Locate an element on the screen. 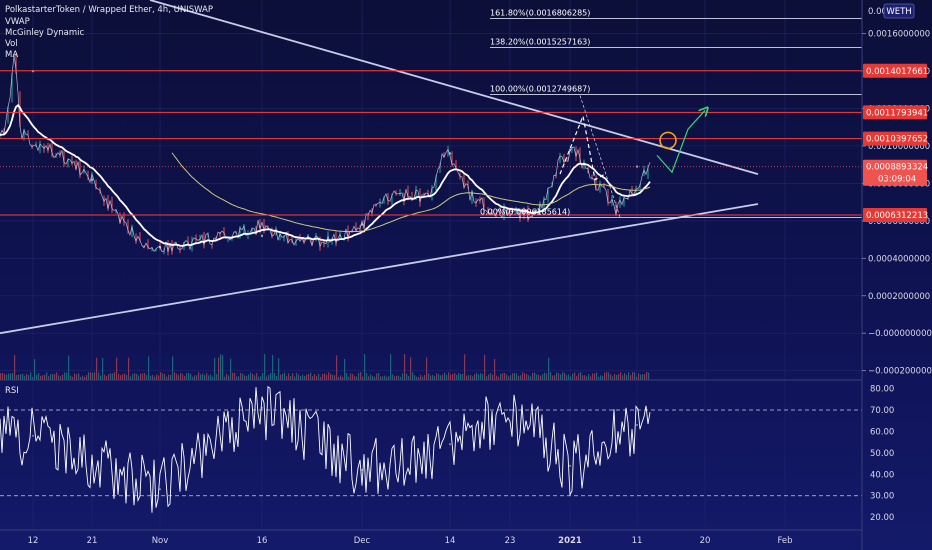 The image size is (932, 550). time-tick-label: Dec is located at coordinates (362, 541).